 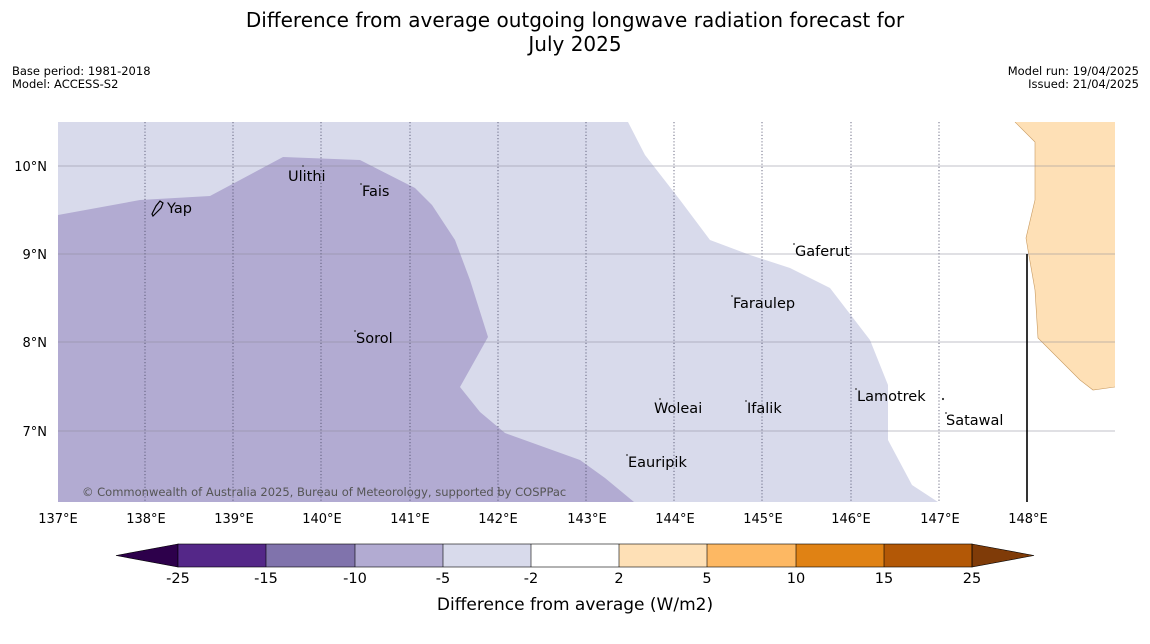 What do you see at coordinates (443, 579) in the screenshot?
I see `colorbar-tick: -5` at bounding box center [443, 579].